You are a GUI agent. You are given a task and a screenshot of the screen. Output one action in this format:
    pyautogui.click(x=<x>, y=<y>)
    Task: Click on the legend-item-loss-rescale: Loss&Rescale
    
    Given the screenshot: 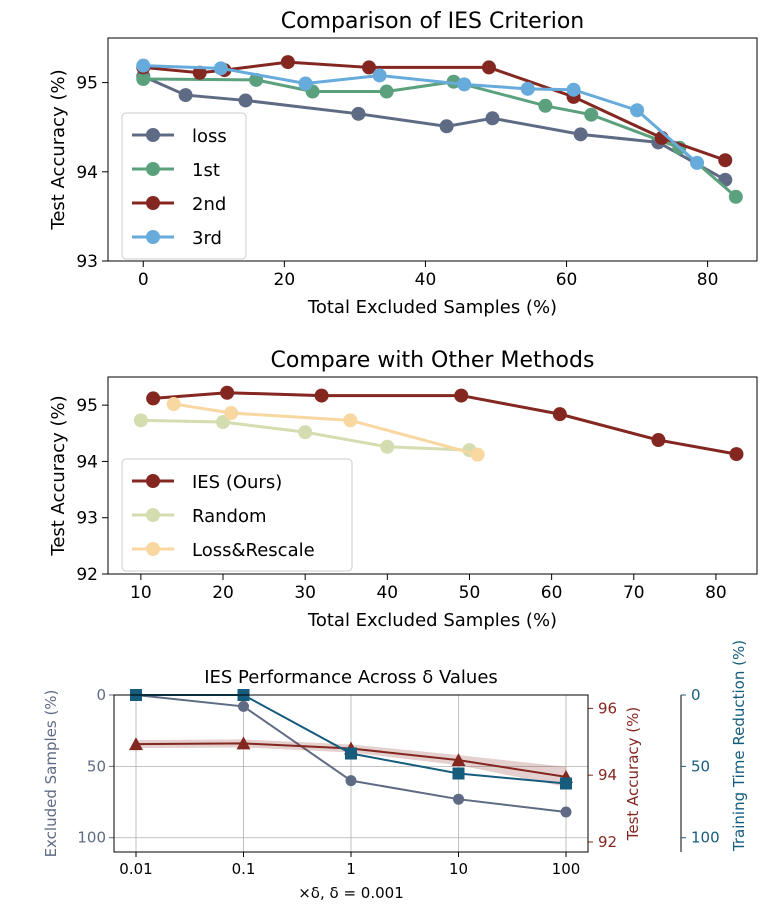 What is the action you would take?
    pyautogui.click(x=223, y=550)
    